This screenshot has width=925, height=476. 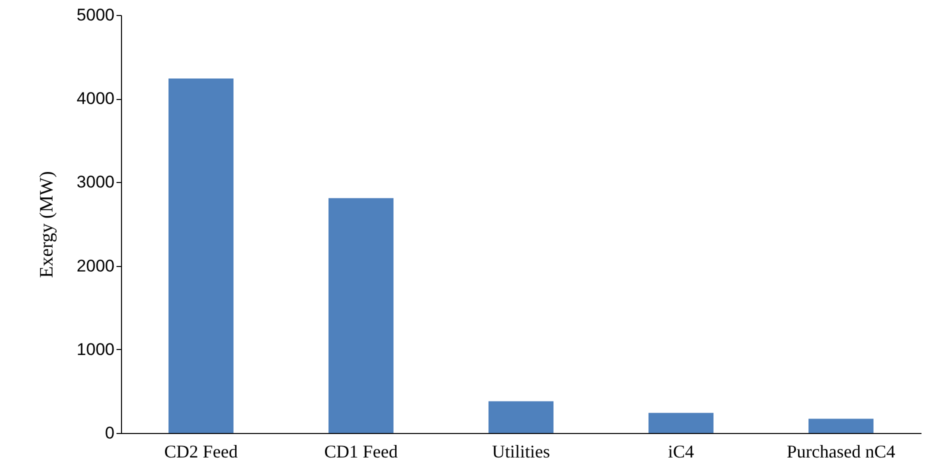 I want to click on x-tick-label: CD1 Feed, so click(x=361, y=452).